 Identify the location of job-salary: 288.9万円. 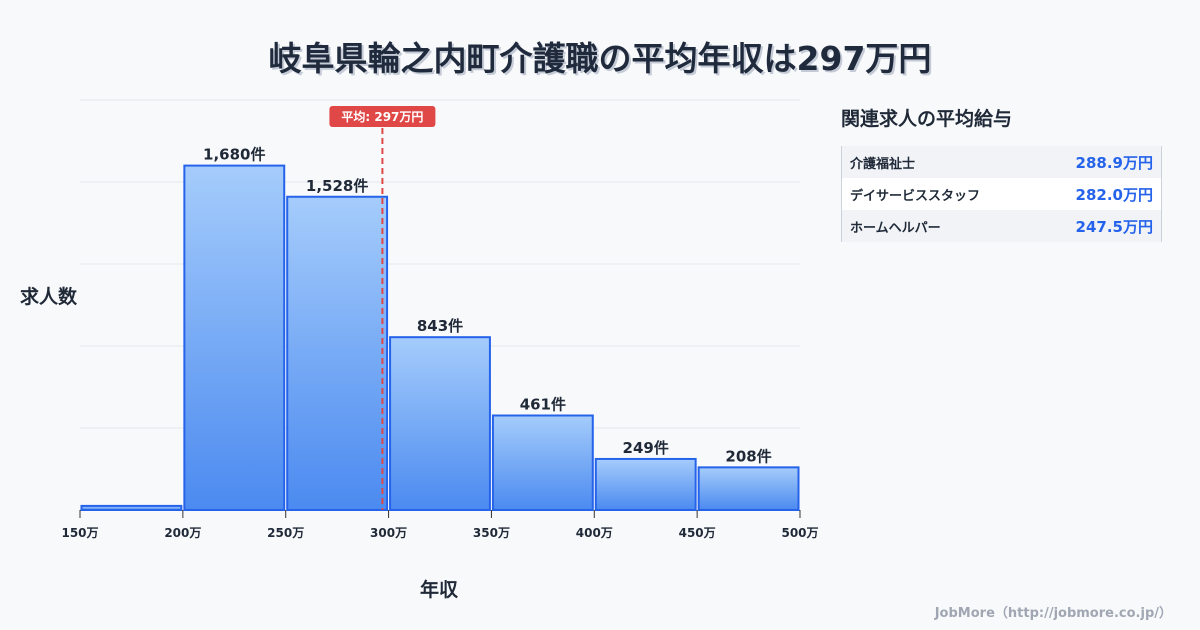
(1114, 162).